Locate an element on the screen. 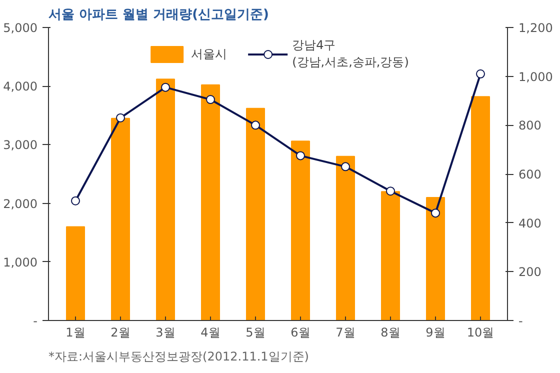 The image size is (560, 373). x-tick-label: 6월 is located at coordinates (300, 333).